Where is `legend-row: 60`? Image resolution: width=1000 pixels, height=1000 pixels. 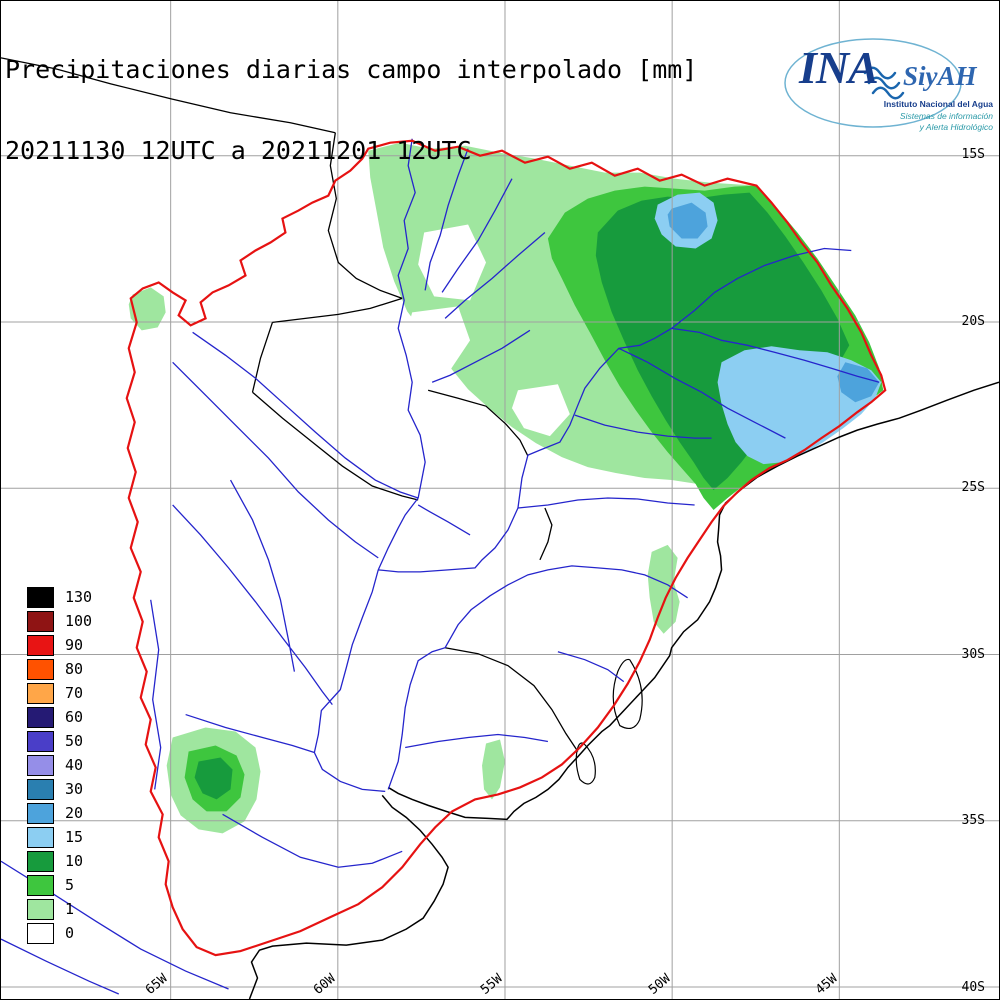 legend-row: 60 is located at coordinates (59, 717).